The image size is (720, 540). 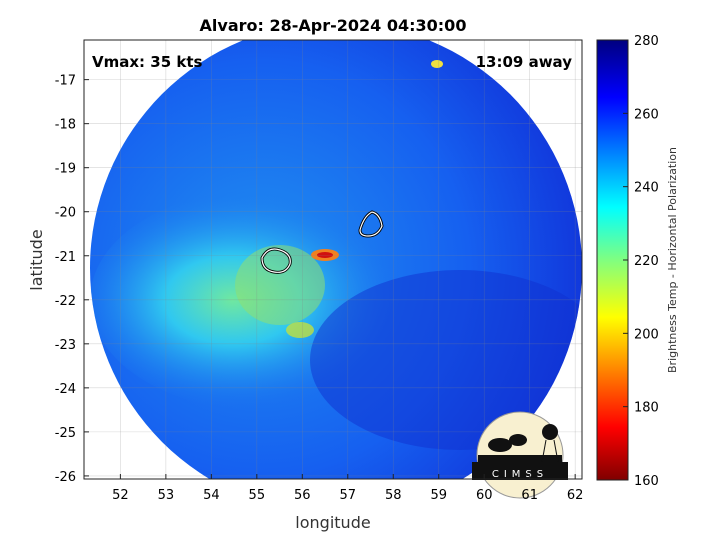 What do you see at coordinates (257, 495) in the screenshot?
I see `x-tick-label: 55` at bounding box center [257, 495].